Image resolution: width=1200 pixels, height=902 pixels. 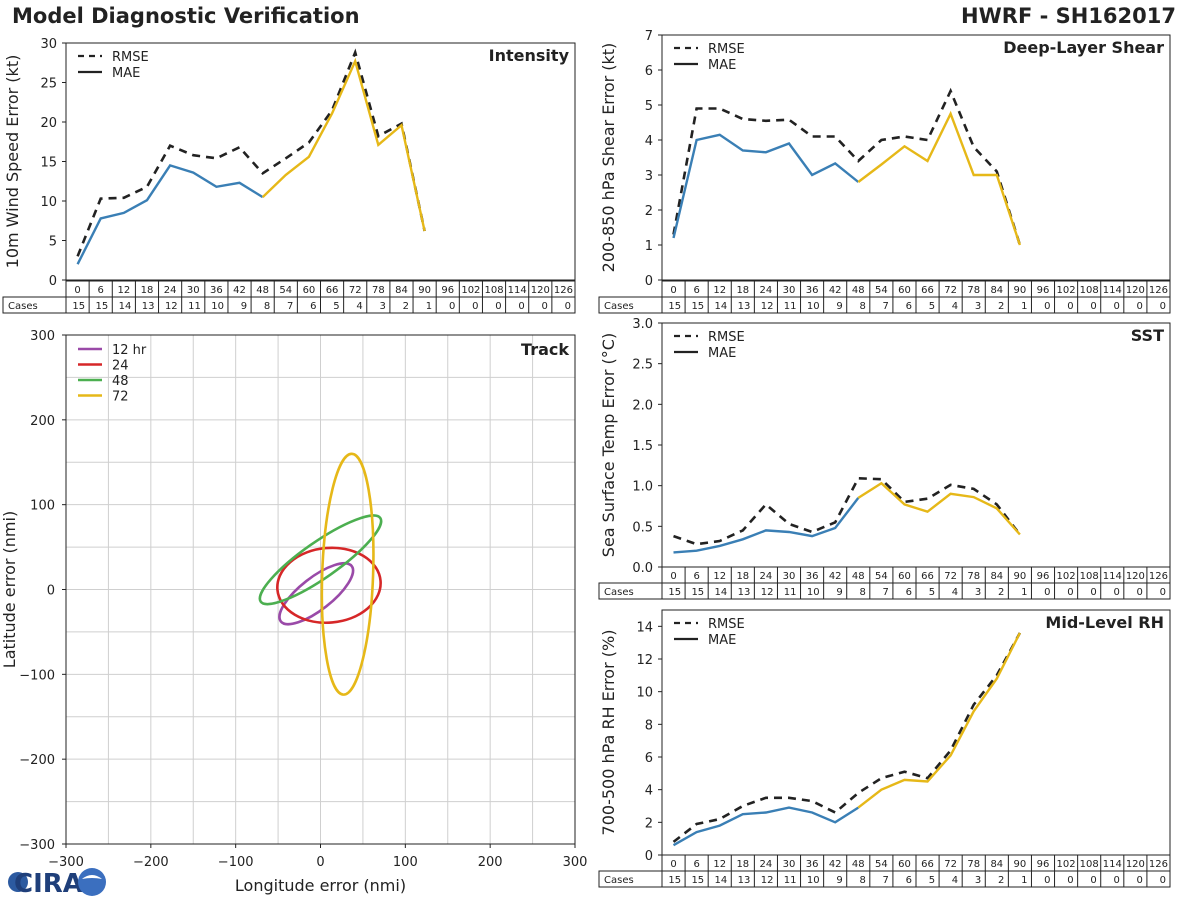 What do you see at coordinates (490, 862) in the screenshot?
I see `x-tick-label: 200` at bounding box center [490, 862].